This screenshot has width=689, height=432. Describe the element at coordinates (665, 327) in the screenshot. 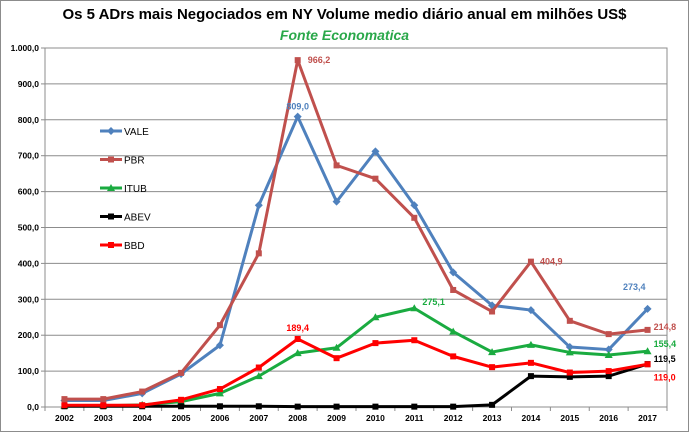

I see `data-label: 214,8` at that location.